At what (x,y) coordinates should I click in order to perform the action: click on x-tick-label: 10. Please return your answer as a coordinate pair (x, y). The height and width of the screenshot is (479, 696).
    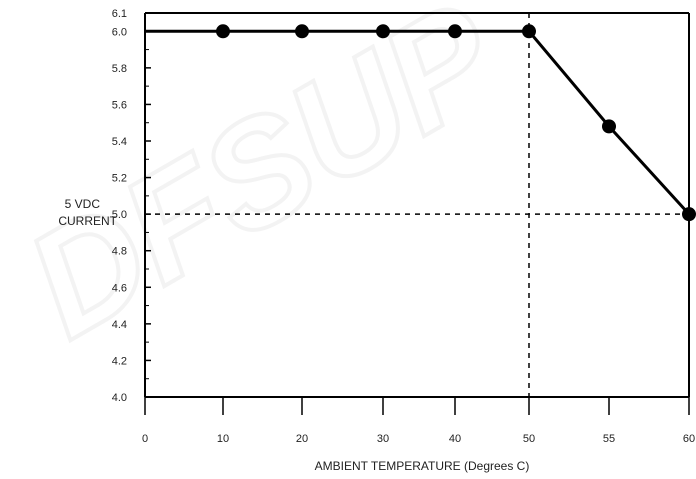
    Looking at the image, I should click on (223, 439).